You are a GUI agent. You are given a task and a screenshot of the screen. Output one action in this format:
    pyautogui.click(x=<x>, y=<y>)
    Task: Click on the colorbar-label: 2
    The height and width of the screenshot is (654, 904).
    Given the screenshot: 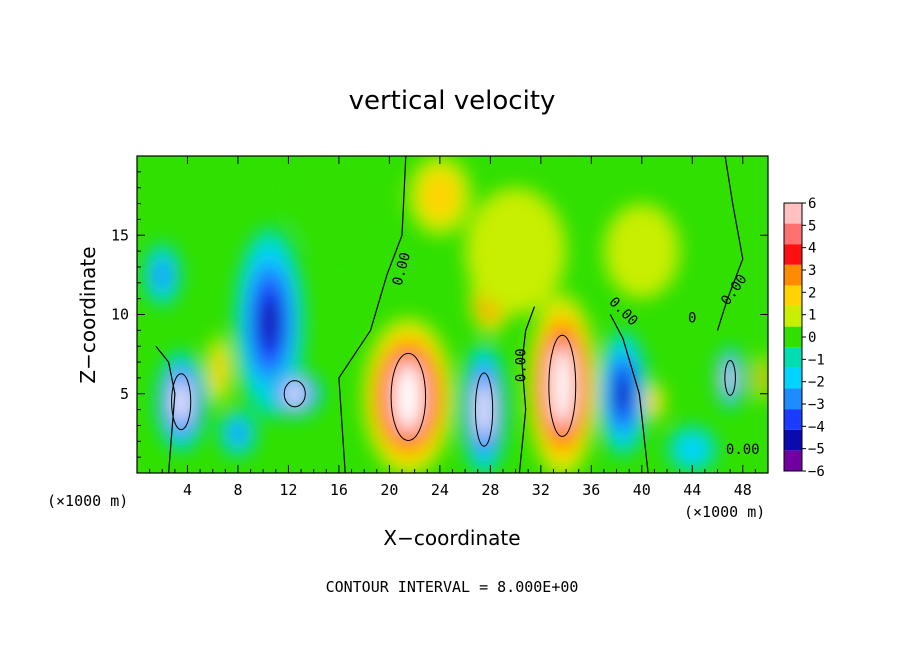 What is the action you would take?
    pyautogui.click(x=812, y=293)
    